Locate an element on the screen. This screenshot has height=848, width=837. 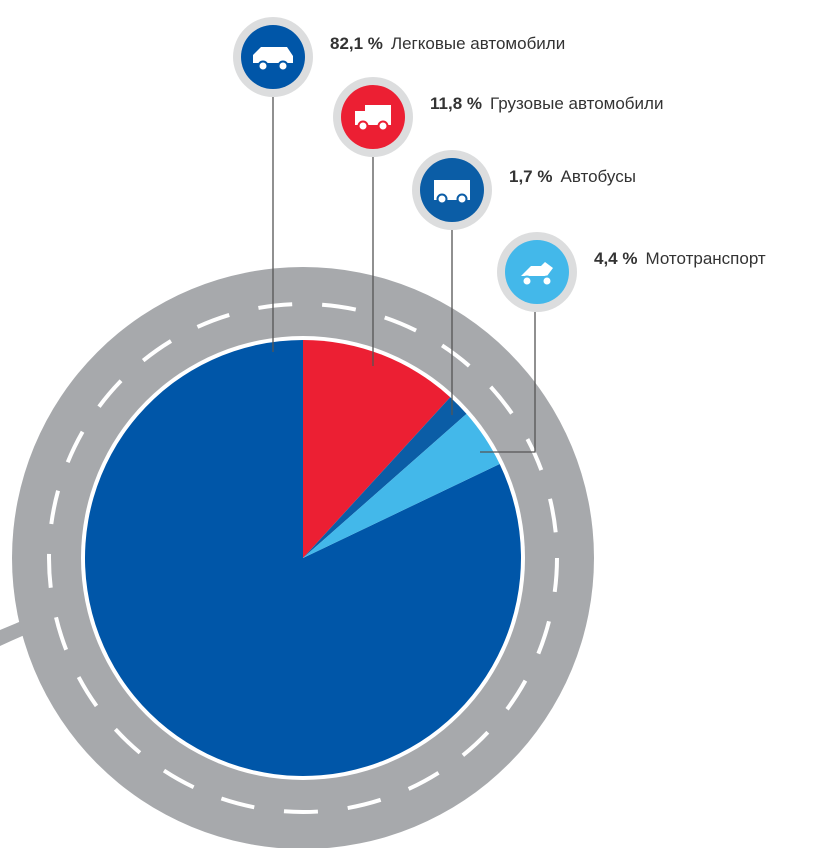
value-label: 1,7 % is located at coordinates (530, 176).